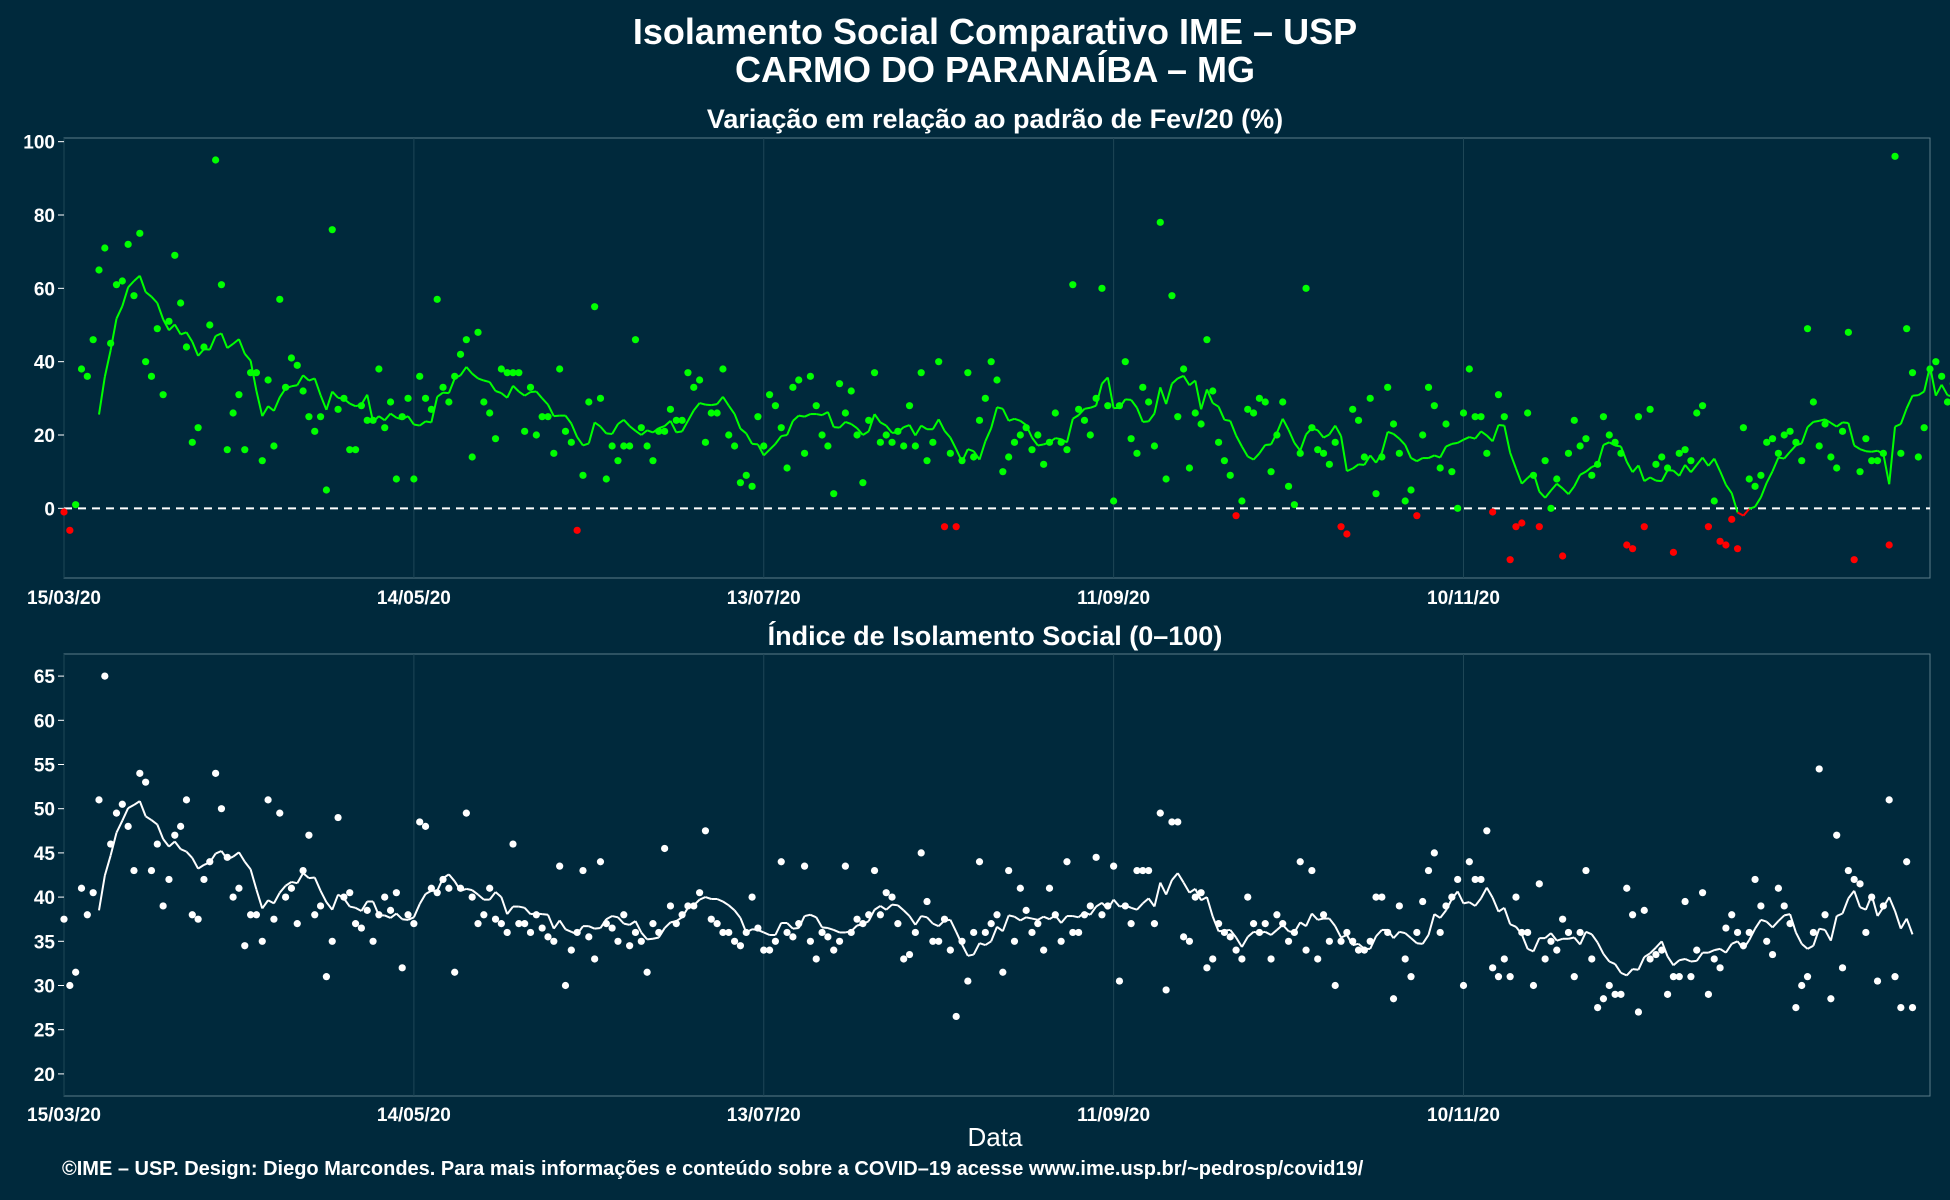  Describe the element at coordinates (44, 721) in the screenshot. I see `panel2-y-tick-label: 60` at that location.